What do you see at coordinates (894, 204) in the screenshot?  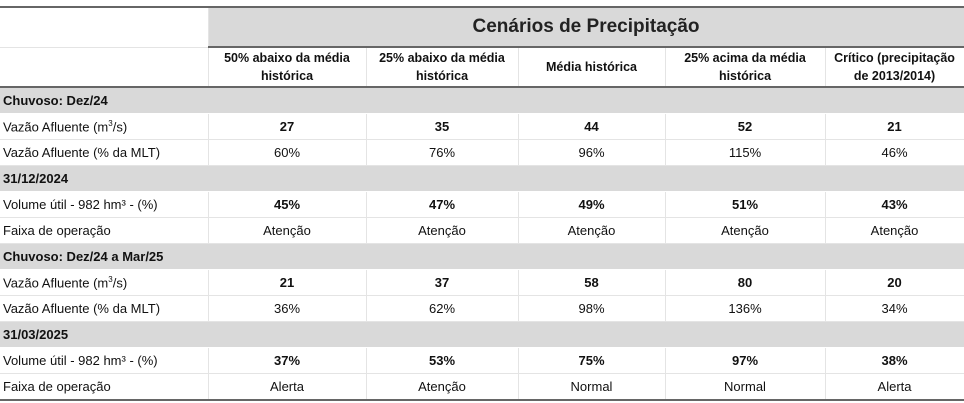 I see `value-cell: 43%` at bounding box center [894, 204].